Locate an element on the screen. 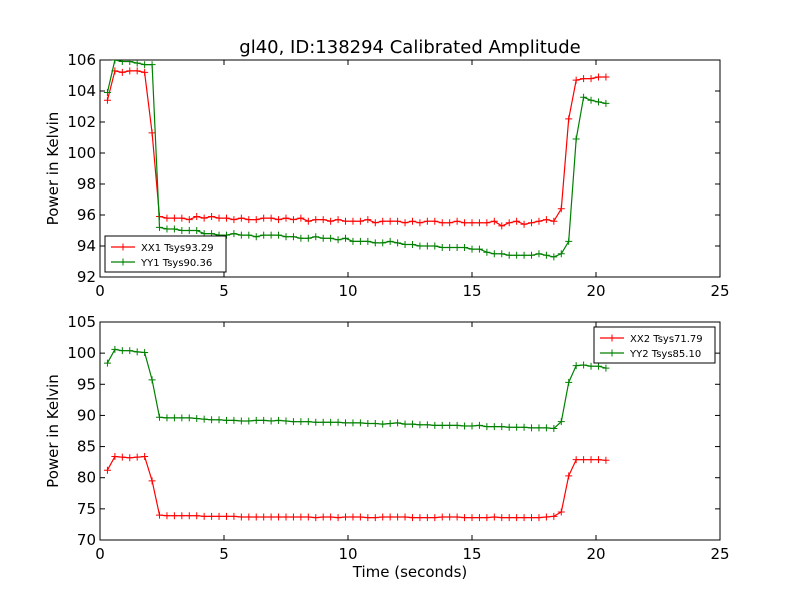  x-tick-label: 25 is located at coordinates (719, 554).